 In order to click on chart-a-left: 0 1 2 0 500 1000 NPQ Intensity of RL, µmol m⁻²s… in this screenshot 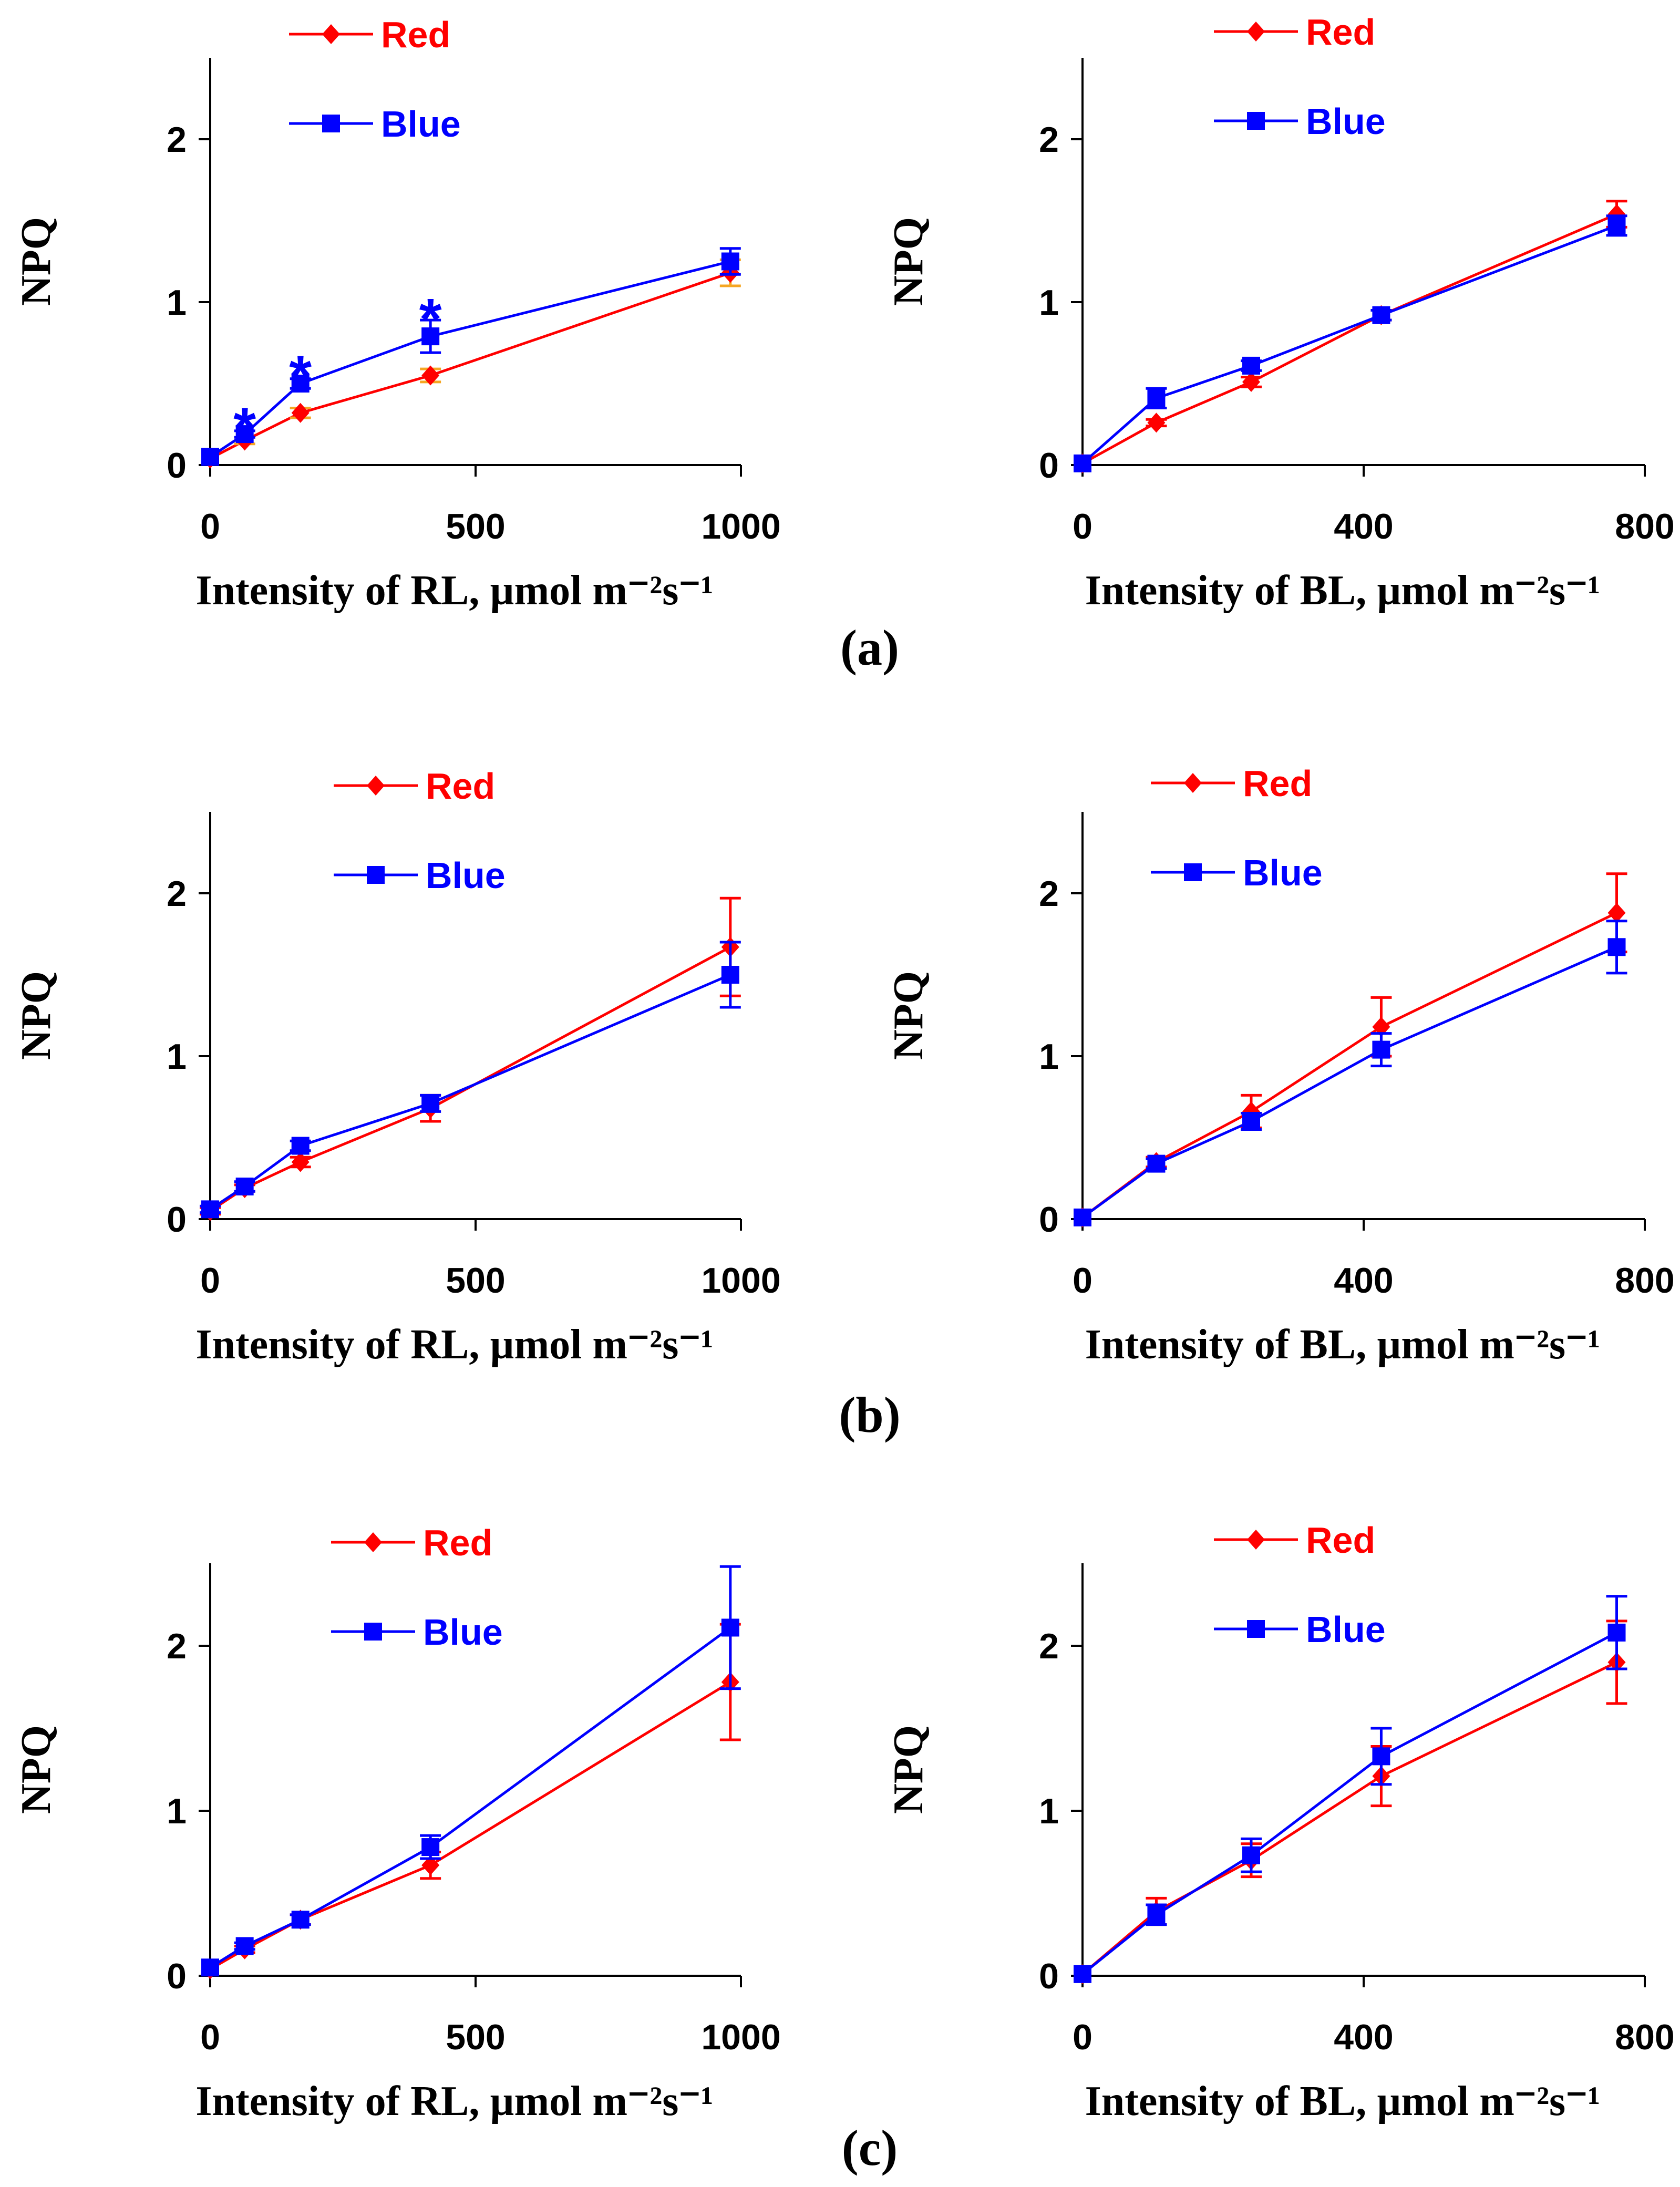, I will do `click(397, 314)`.